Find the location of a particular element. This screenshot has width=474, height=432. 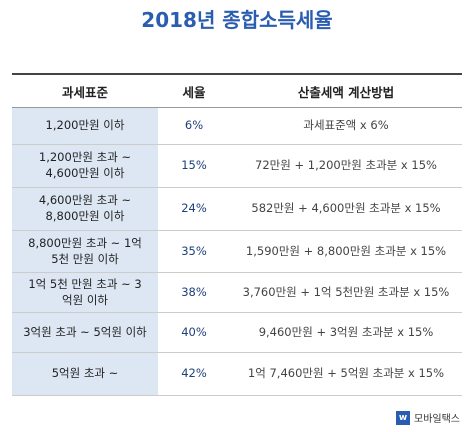

table-cell: 582만원 + 4,600만원 초과분 x 15% is located at coordinates (346, 209).